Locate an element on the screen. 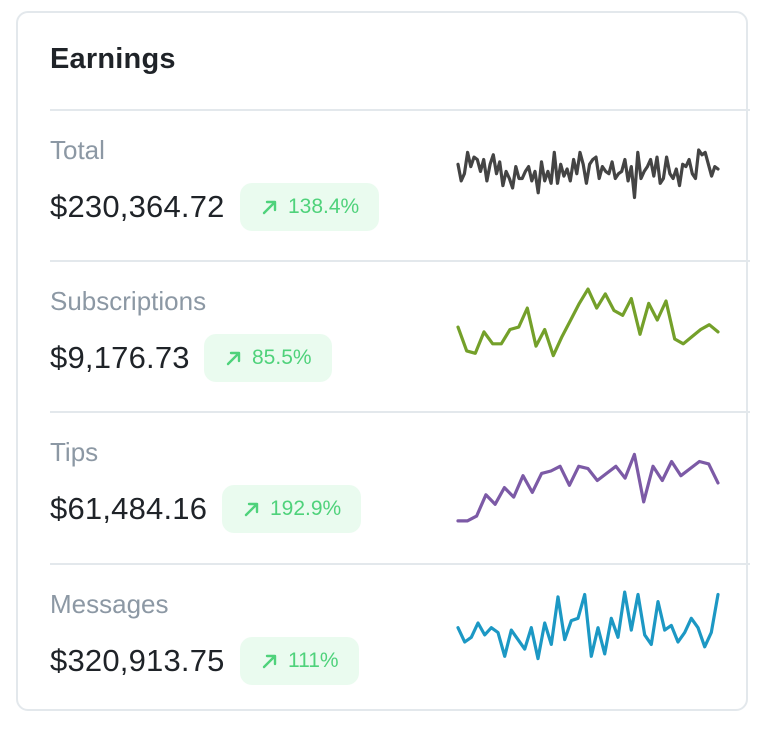 The height and width of the screenshot is (732, 770). sparkline-messages is located at coordinates (588, 625).